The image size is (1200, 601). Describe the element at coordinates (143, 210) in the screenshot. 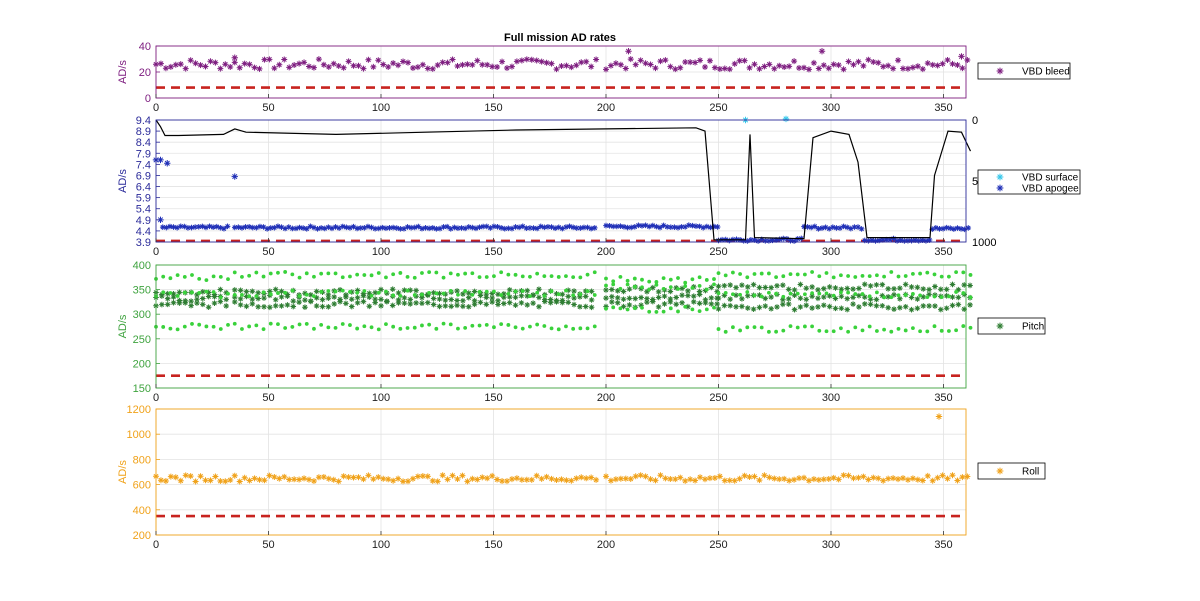

I see `y-tick-label: 5.4` at that location.